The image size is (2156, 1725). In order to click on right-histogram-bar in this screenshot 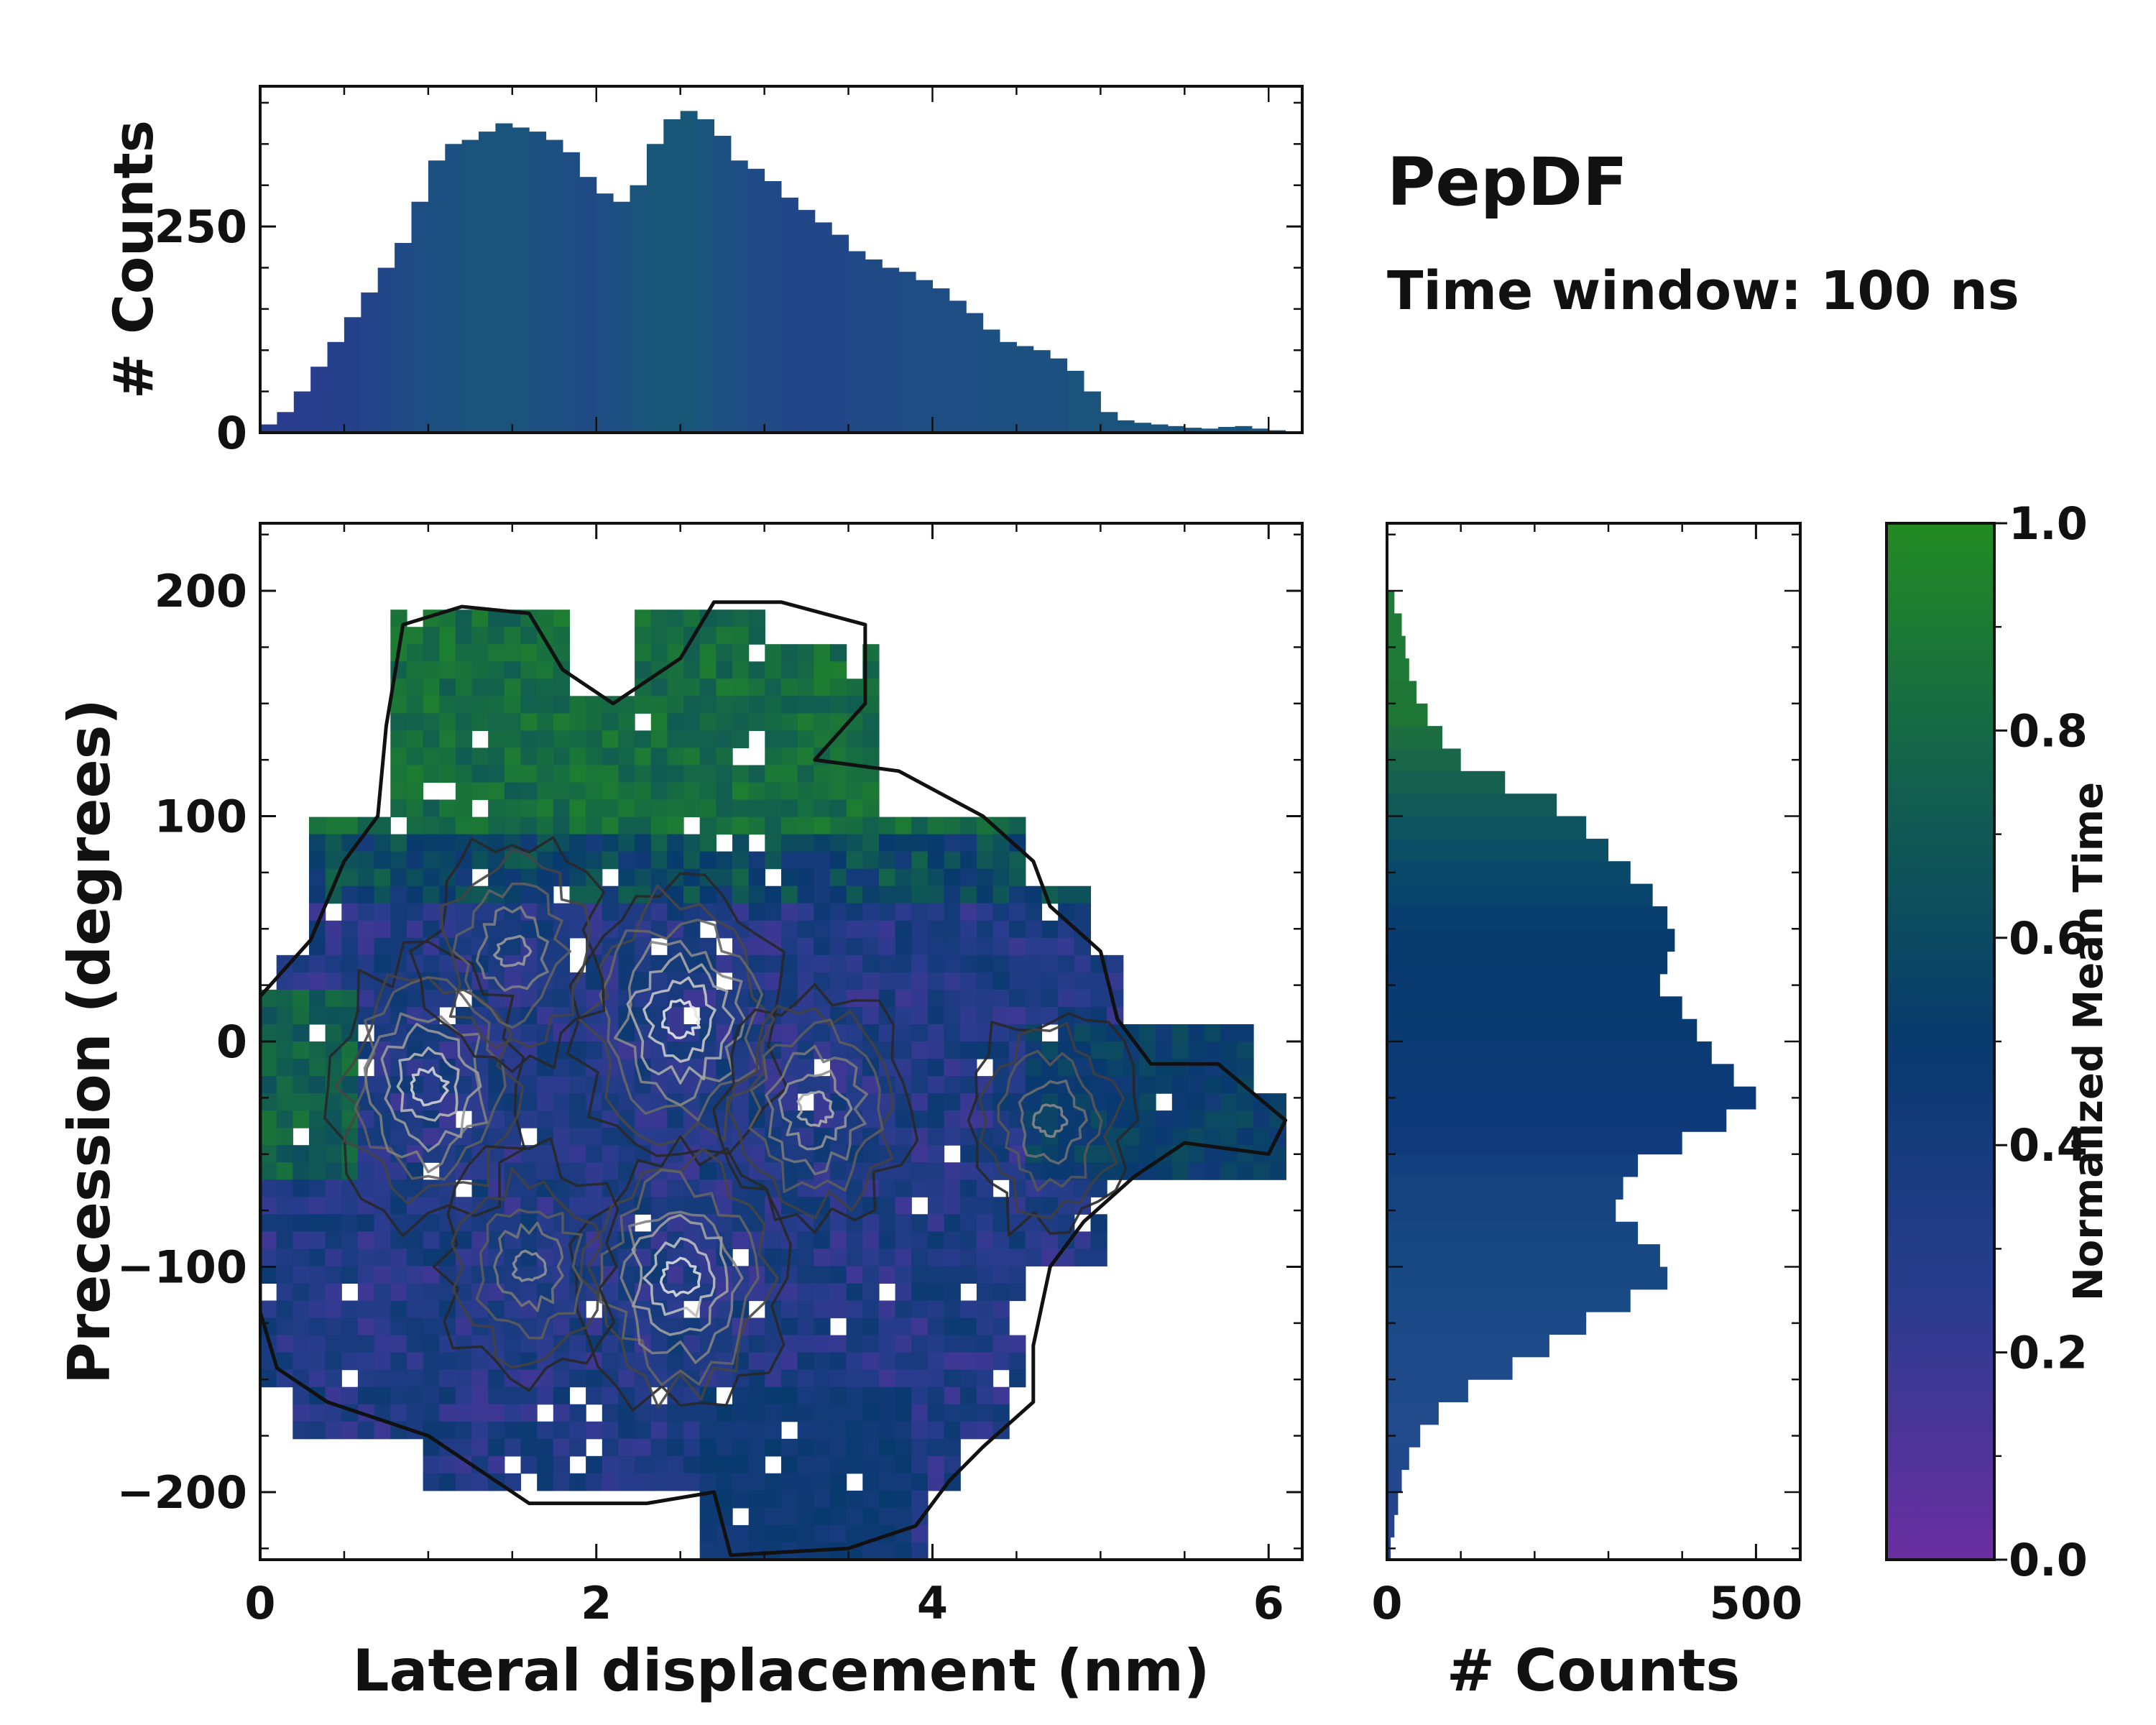, I will do `click(1393, 1503)`.